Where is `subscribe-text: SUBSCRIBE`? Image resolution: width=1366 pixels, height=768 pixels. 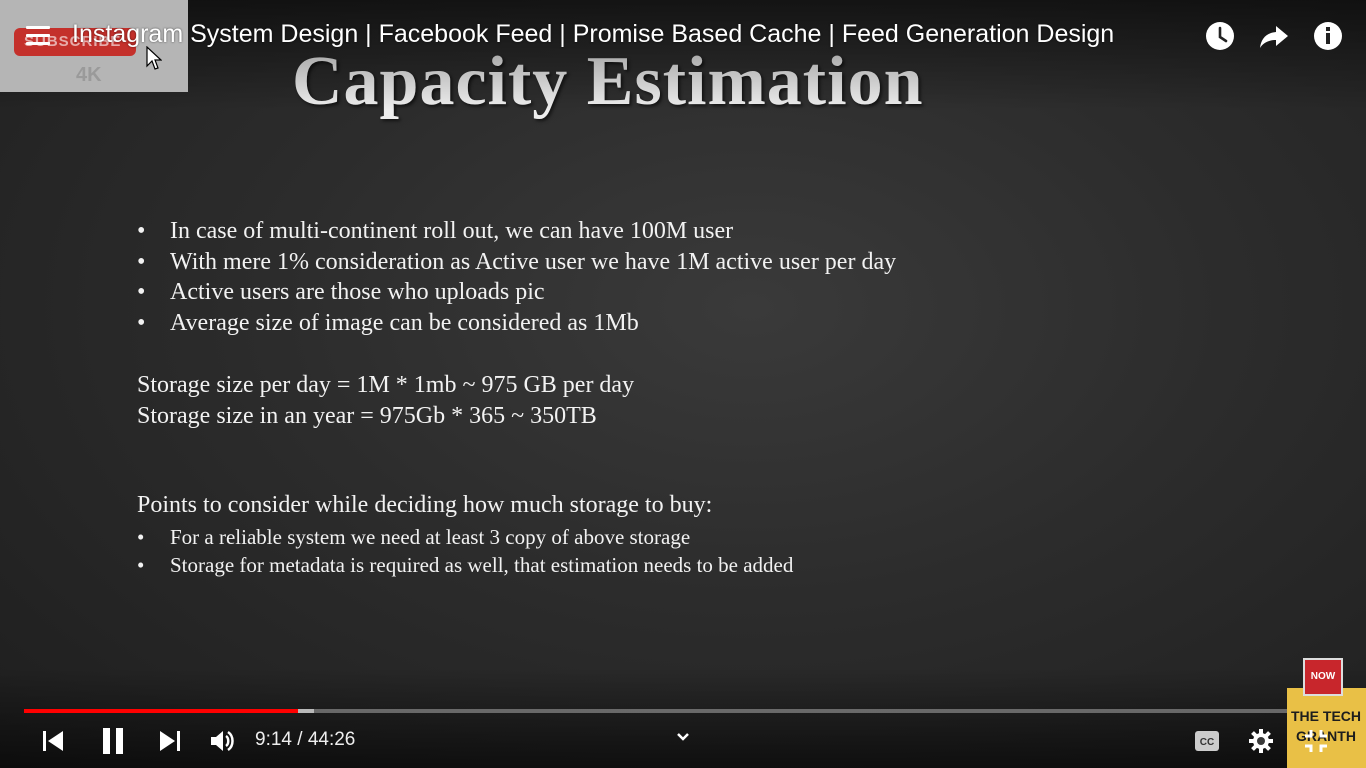 subscribe-text: SUBSCRIBE is located at coordinates (73, 41).